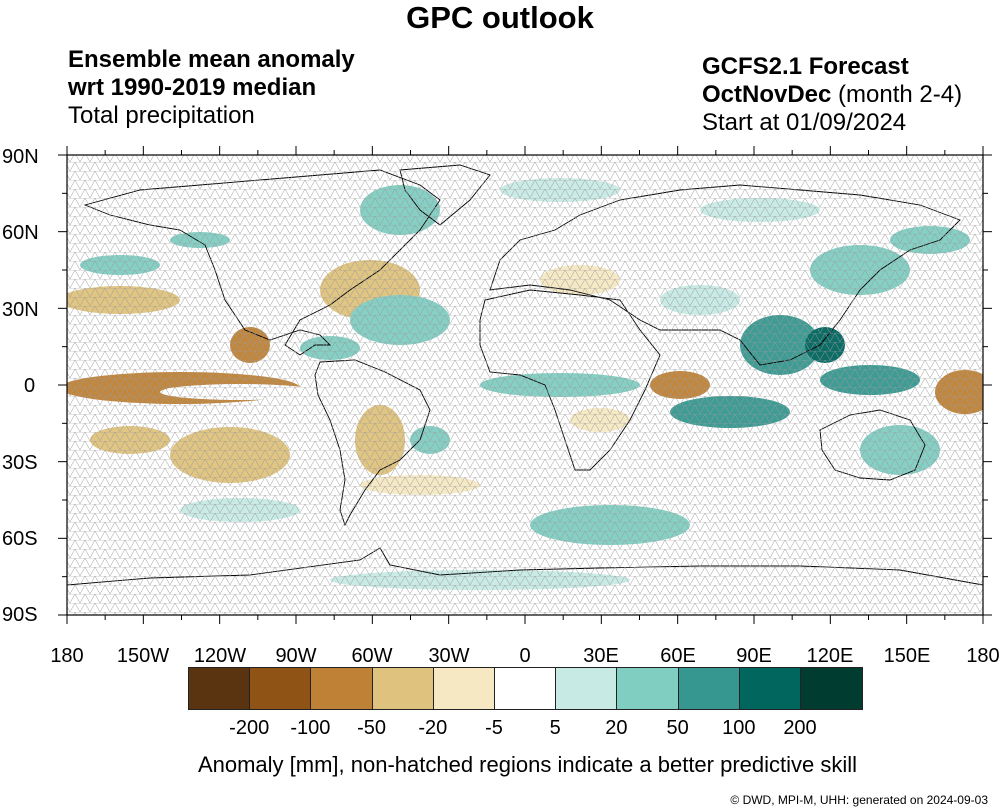 The width and height of the screenshot is (1000, 810). I want to click on lon-label: 90E, so click(754, 656).